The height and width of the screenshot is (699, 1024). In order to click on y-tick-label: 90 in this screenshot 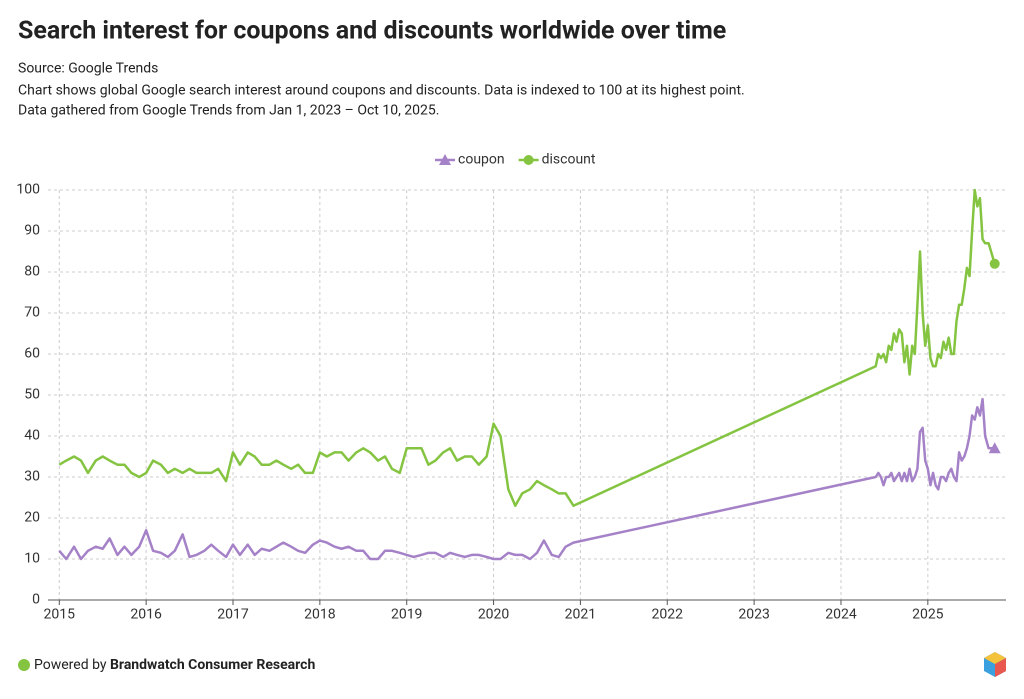, I will do `click(32, 231)`.